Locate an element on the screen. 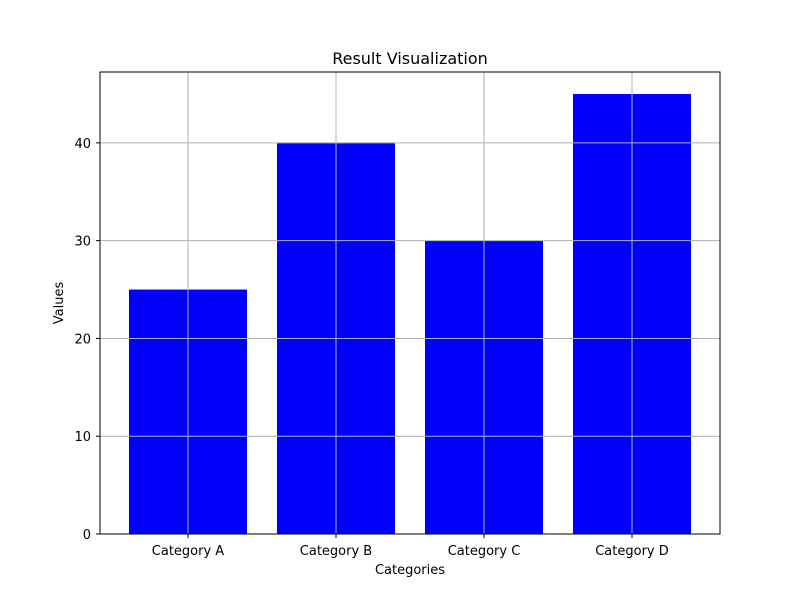 The width and height of the screenshot is (800, 600). y-tick-label: 20 is located at coordinates (82, 339).